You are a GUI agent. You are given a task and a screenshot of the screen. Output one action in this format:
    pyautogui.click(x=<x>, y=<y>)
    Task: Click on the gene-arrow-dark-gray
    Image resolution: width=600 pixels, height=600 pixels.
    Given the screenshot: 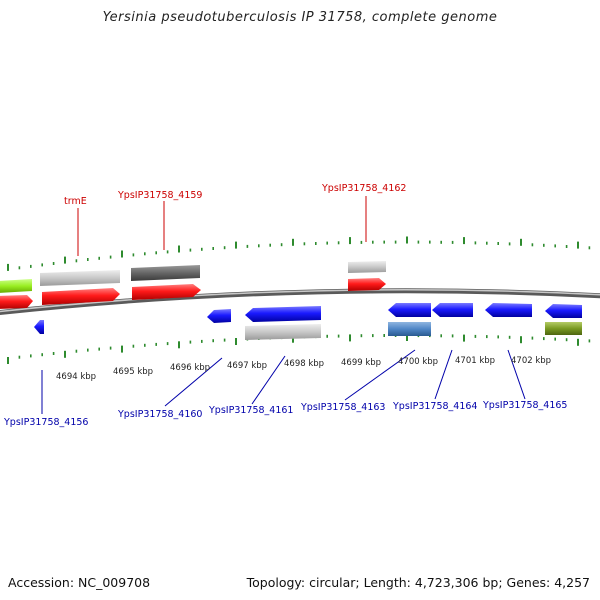 What is the action you would take?
    pyautogui.click(x=165, y=273)
    